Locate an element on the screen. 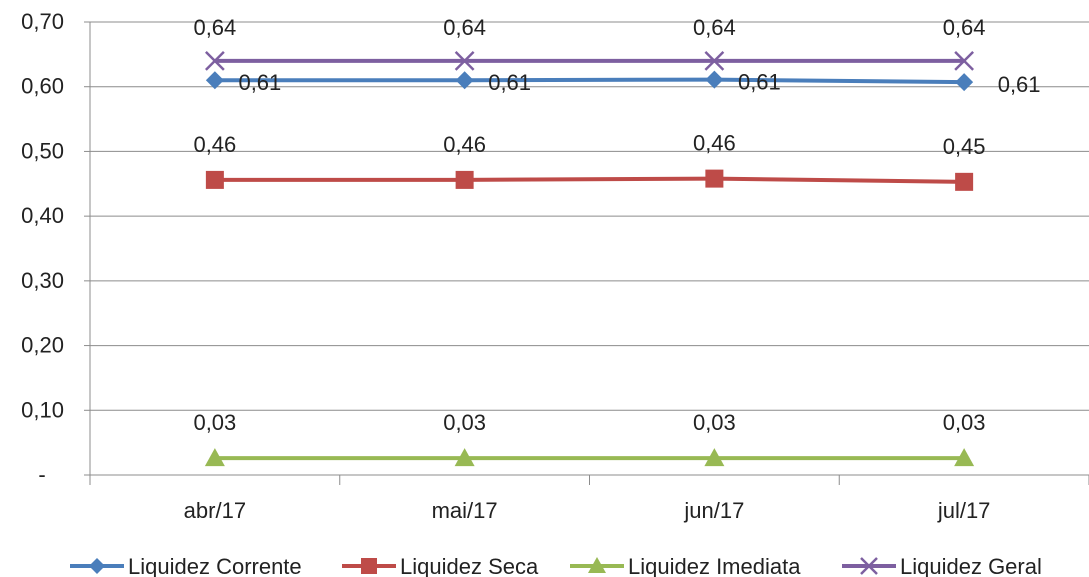  legend-label: Liquidez Imediata is located at coordinates (714, 565).